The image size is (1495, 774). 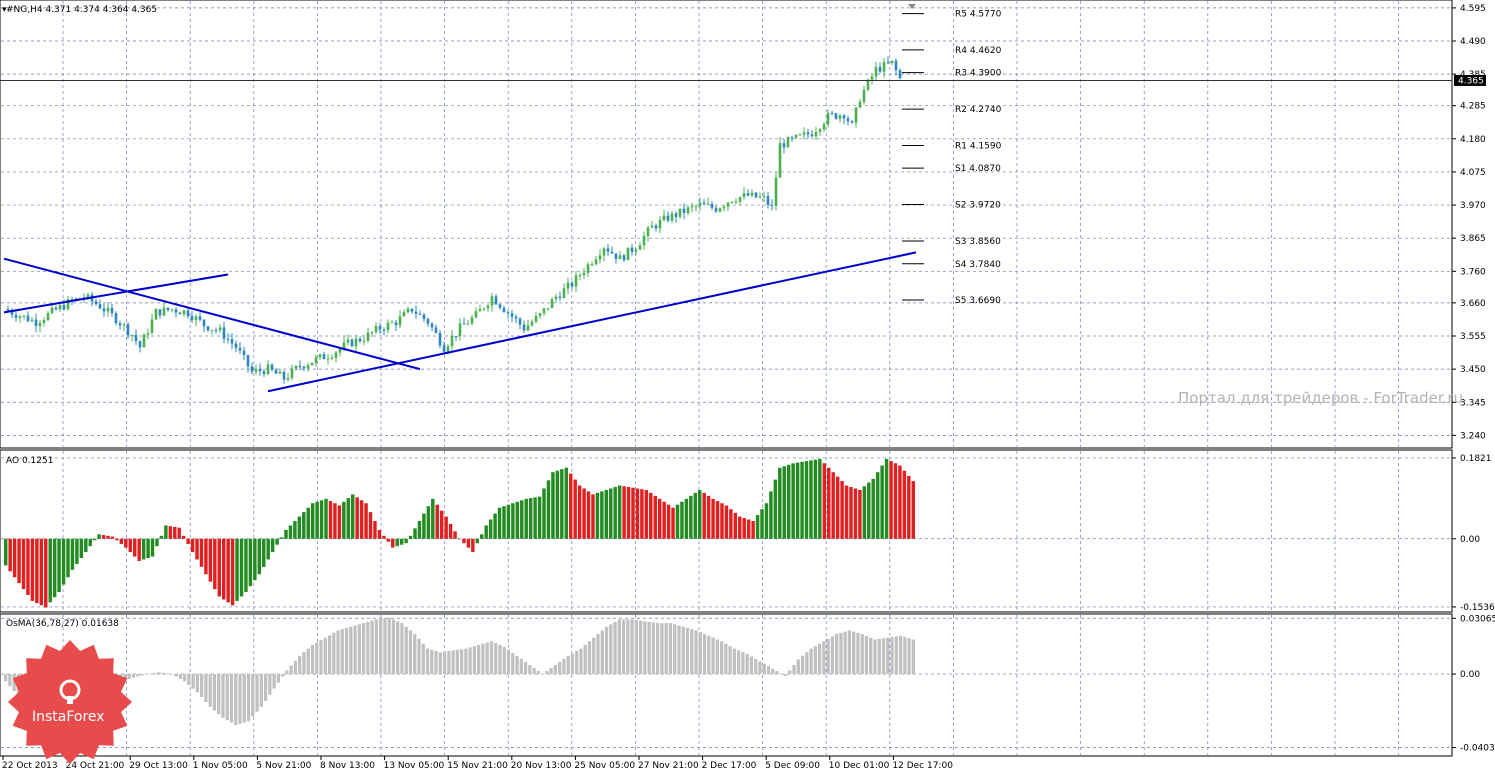 What do you see at coordinates (978, 110) in the screenshot?
I see `pivot-label-r2: R2 4.2740` at bounding box center [978, 110].